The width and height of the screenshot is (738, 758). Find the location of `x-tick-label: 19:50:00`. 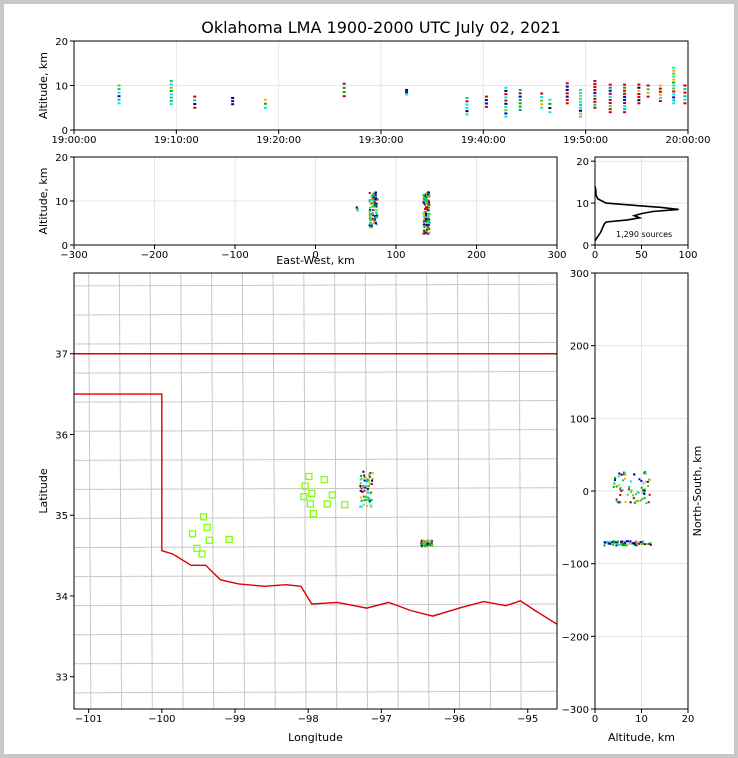

x-tick-label: 19:50:00 is located at coordinates (585, 140).